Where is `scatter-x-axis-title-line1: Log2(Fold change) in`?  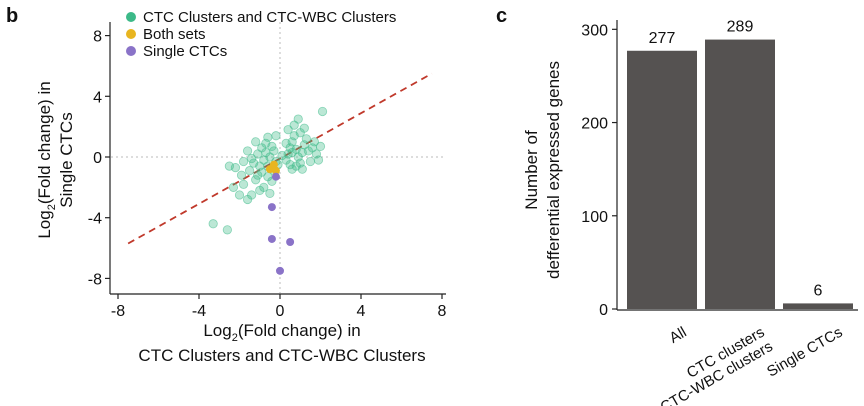
scatter-x-axis-title-line1: Log2(Fold change) in is located at coordinates (281, 332).